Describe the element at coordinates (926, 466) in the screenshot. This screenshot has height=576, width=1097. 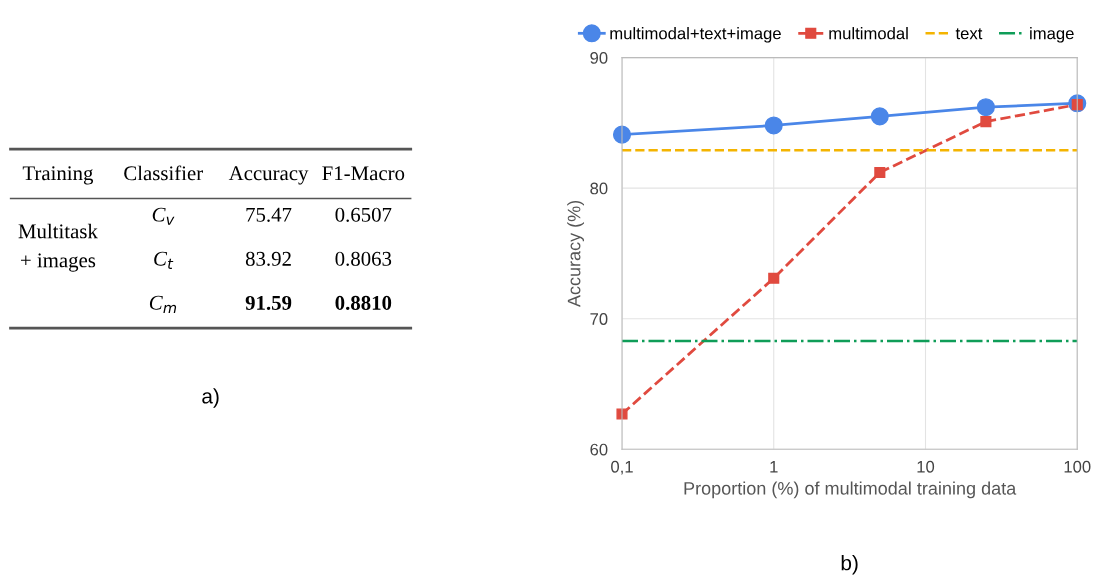
I see `x-tick-label: 10` at that location.